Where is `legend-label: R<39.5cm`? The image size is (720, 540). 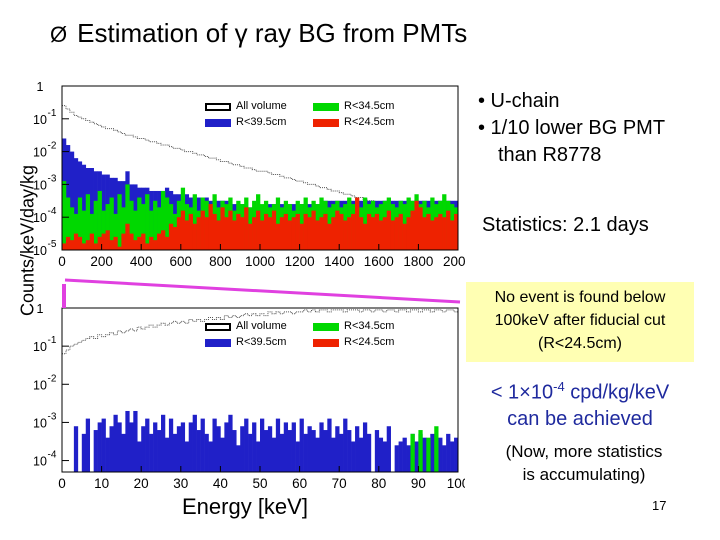 legend-label: R<39.5cm is located at coordinates (261, 122).